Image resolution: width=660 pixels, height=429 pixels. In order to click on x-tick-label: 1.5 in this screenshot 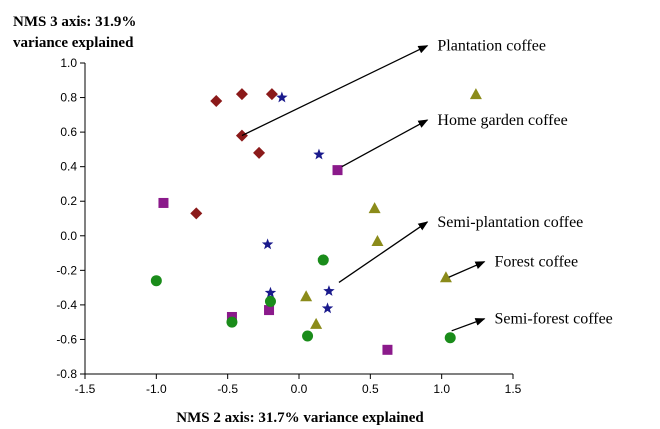, I will do `click(513, 389)`.